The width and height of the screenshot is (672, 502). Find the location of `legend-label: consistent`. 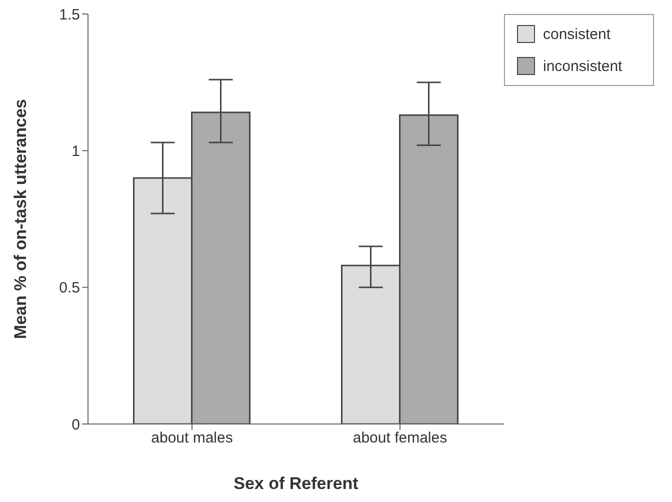

legend-label: consistent is located at coordinates (577, 34).